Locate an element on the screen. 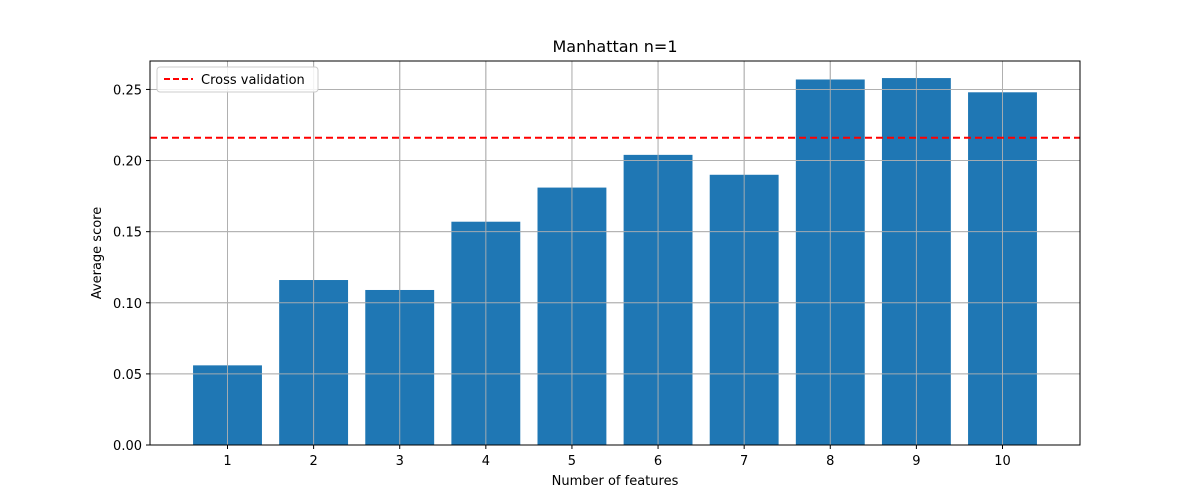 This screenshot has width=1200, height=504. x-tick-label: 10 is located at coordinates (1002, 461).